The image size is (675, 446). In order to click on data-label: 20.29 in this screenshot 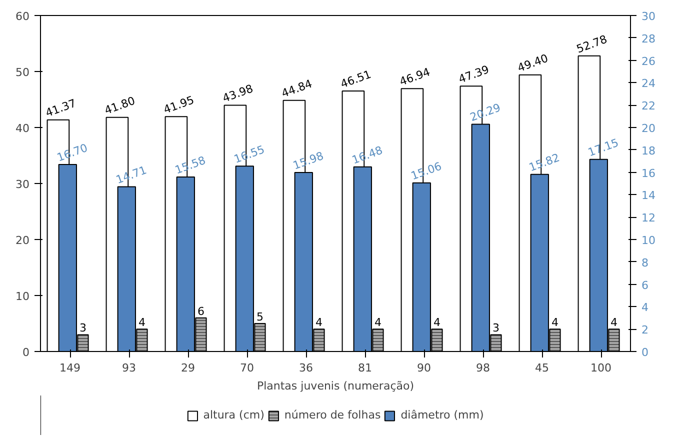, I will do `click(485, 112)`.